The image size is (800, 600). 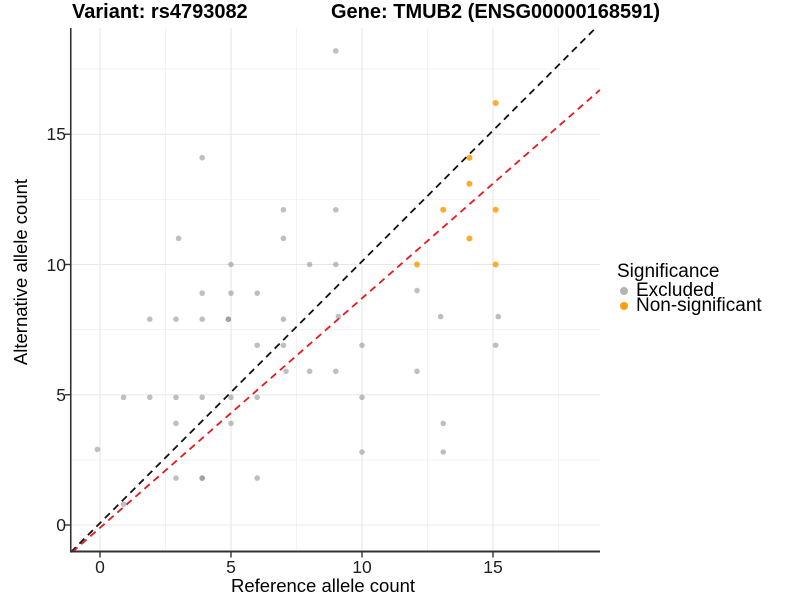 What do you see at coordinates (493, 567) in the screenshot?
I see `x-tick-label: 15` at bounding box center [493, 567].